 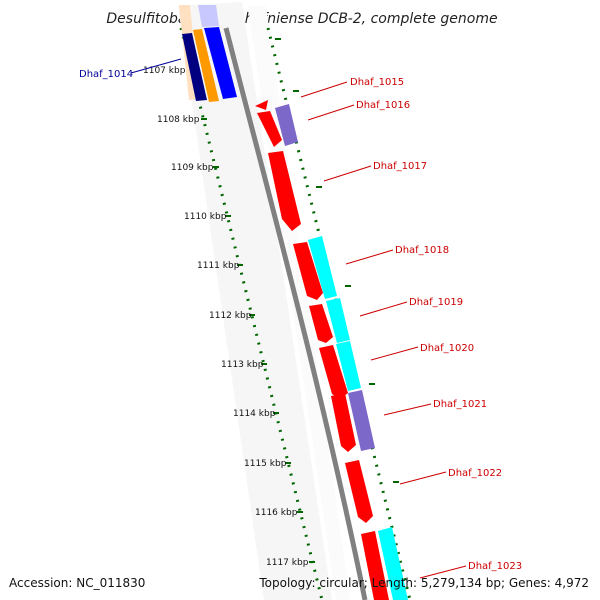 What do you see at coordinates (254, 414) in the screenshot?
I see `scale-label-1114: 1114 kbp` at bounding box center [254, 414].